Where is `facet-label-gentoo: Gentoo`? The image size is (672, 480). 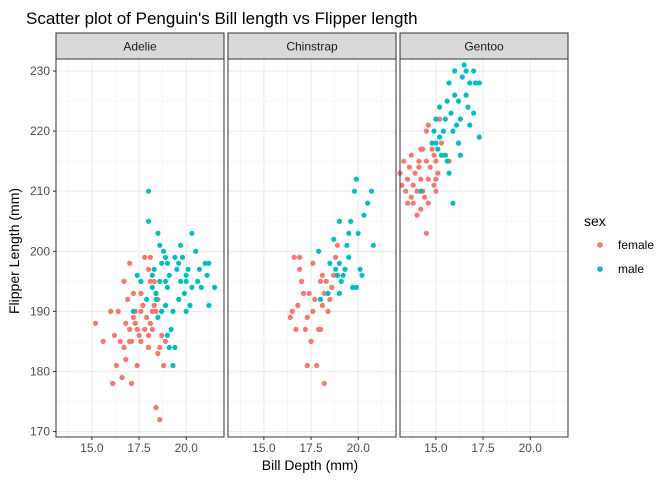 facet-label-gentoo: Gentoo is located at coordinates (484, 47).